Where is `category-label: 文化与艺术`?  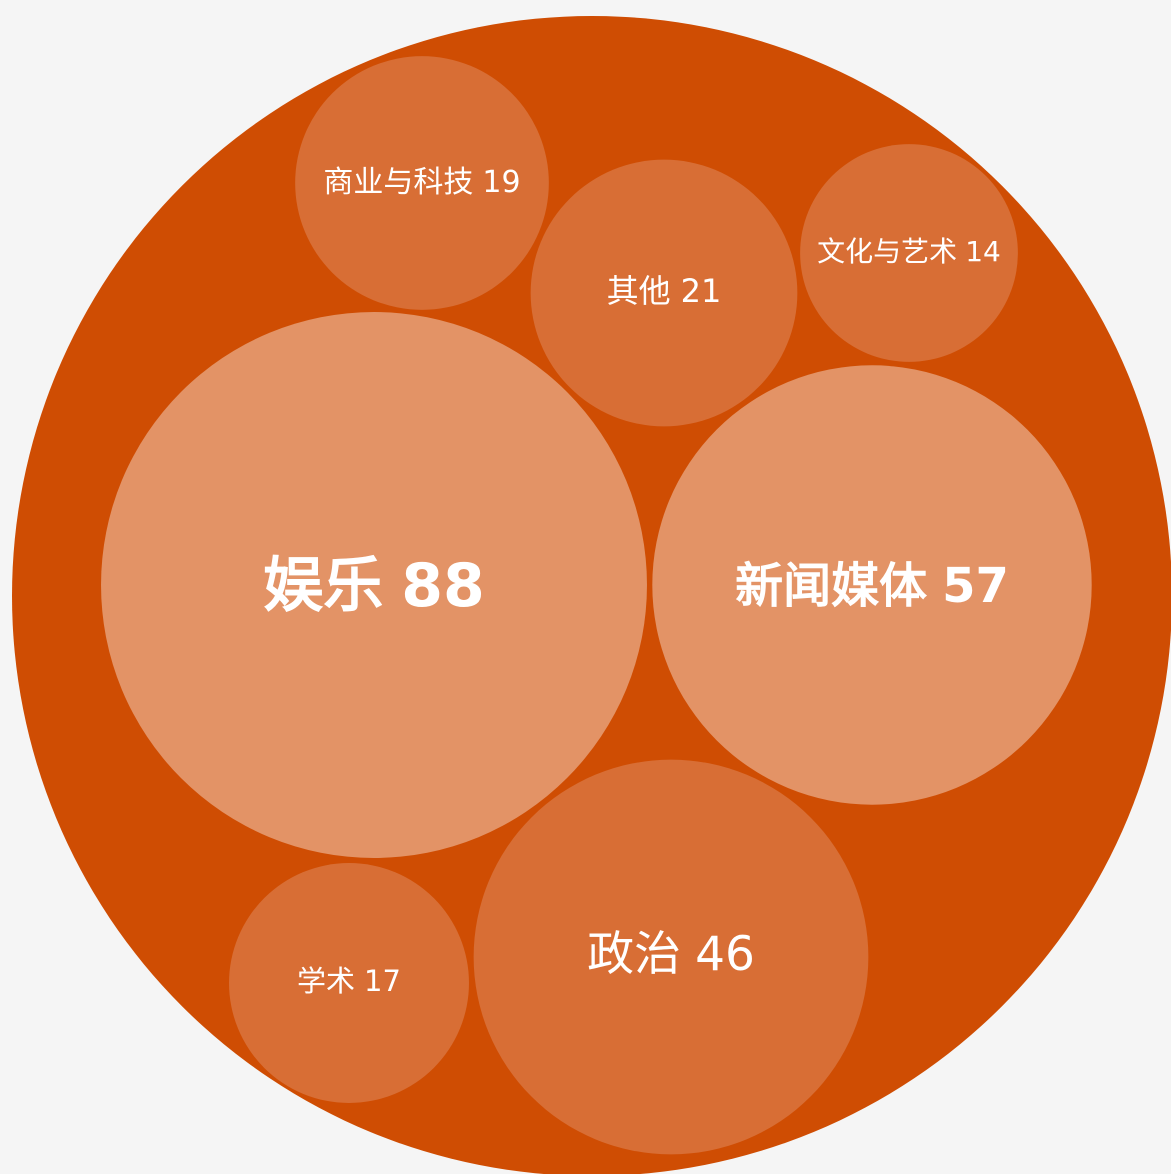
category-label: 文化与艺术 is located at coordinates (887, 251).